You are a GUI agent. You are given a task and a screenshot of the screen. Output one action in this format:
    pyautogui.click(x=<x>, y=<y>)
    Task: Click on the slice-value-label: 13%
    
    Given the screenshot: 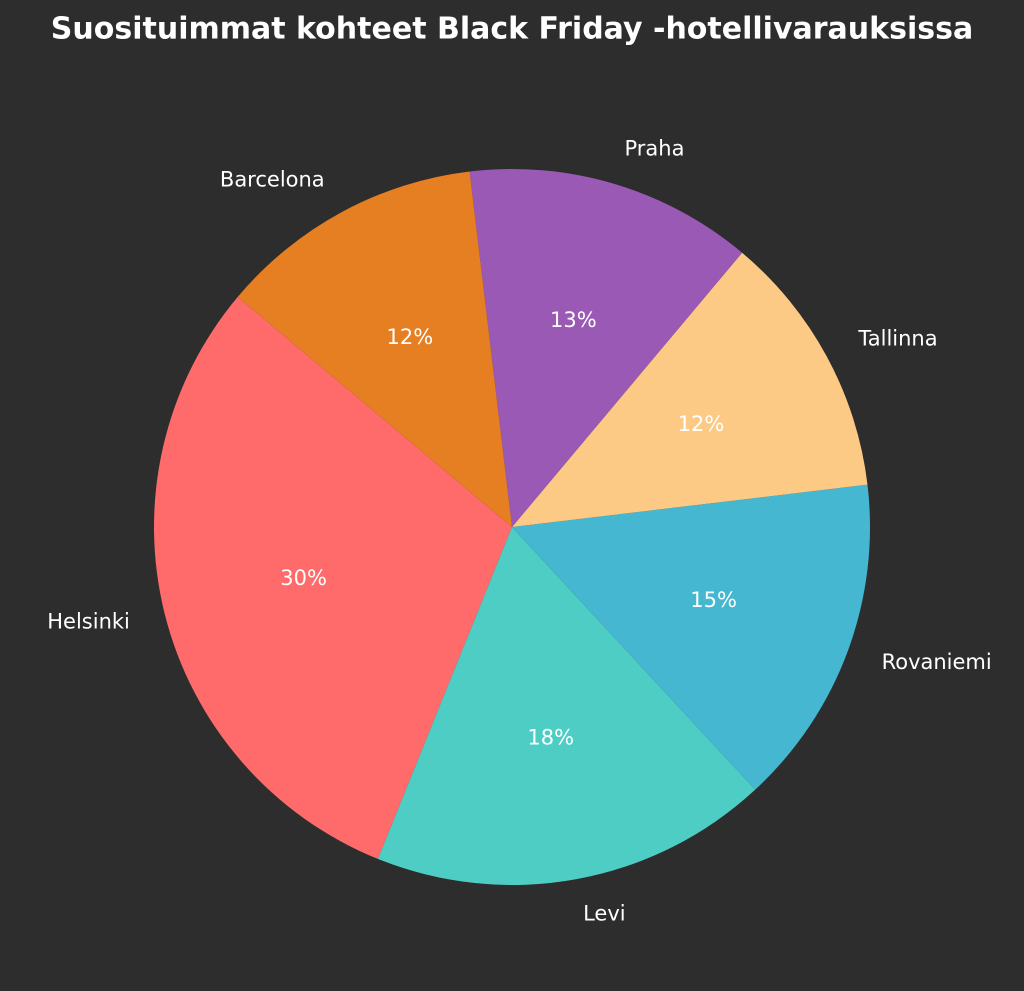 What is the action you would take?
    pyautogui.click(x=573, y=320)
    